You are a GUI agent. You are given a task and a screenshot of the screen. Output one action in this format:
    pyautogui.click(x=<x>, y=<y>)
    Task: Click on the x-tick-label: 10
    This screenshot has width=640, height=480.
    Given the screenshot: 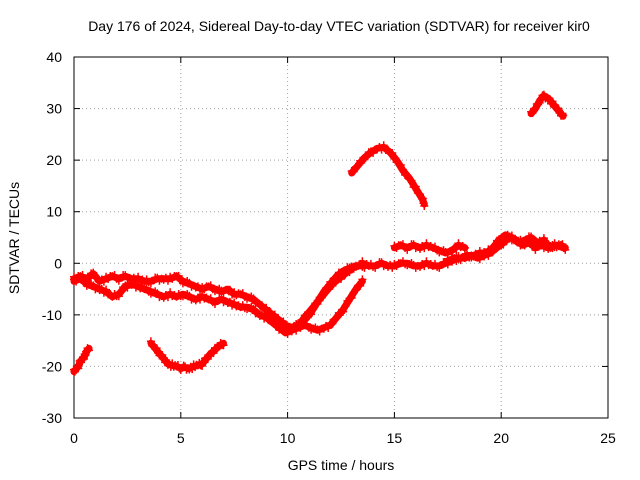 What is the action you would take?
    pyautogui.click(x=288, y=438)
    